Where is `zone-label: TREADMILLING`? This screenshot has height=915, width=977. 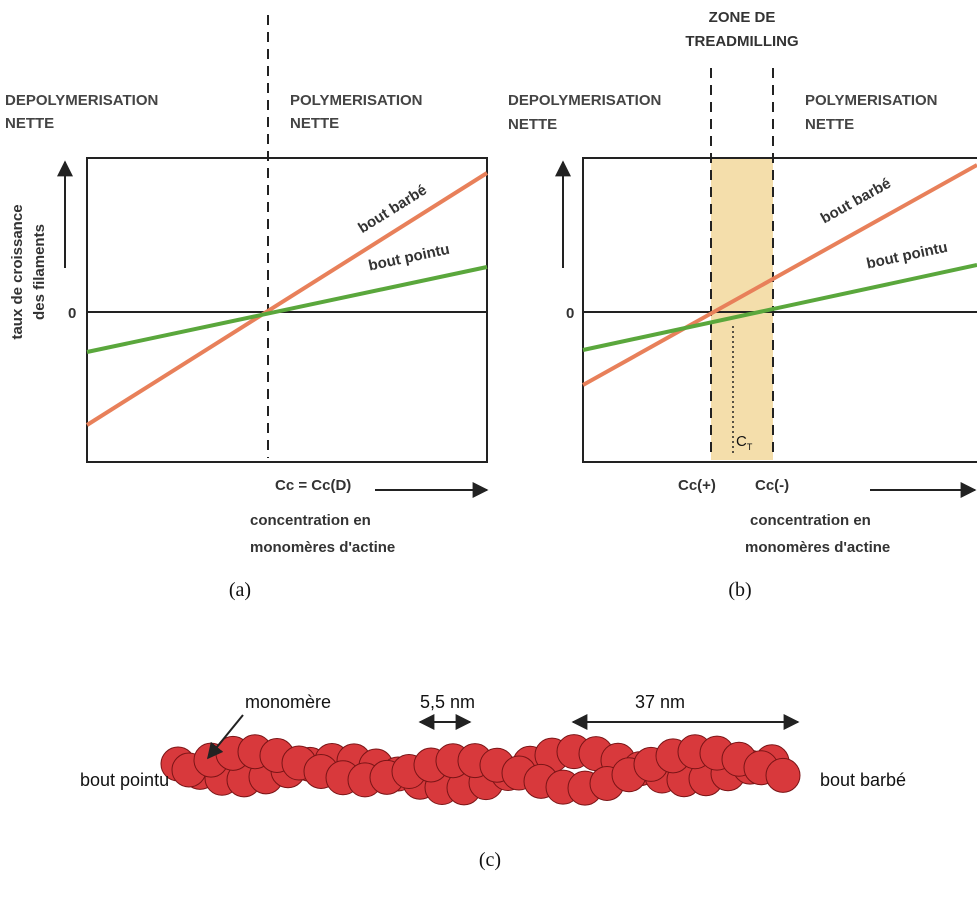 zone-label: TREADMILLING is located at coordinates (741, 41).